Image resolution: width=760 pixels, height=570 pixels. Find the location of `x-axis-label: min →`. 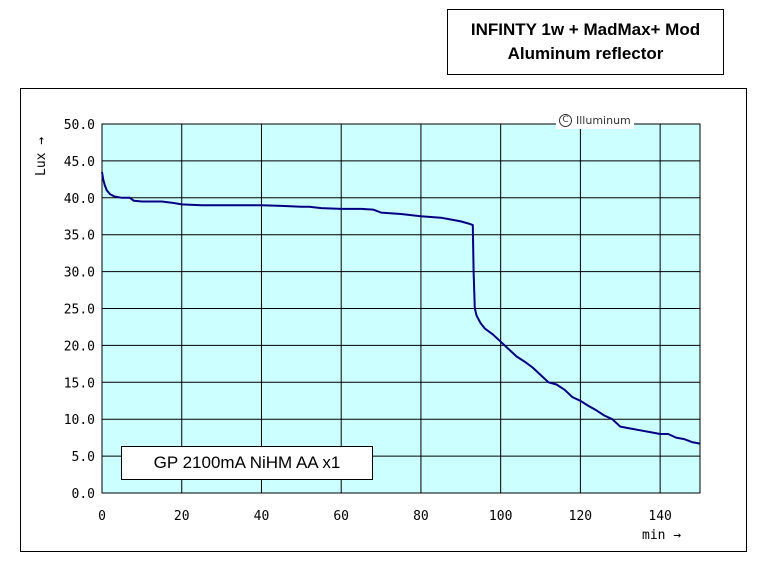

x-axis-label: min → is located at coordinates (661, 535).